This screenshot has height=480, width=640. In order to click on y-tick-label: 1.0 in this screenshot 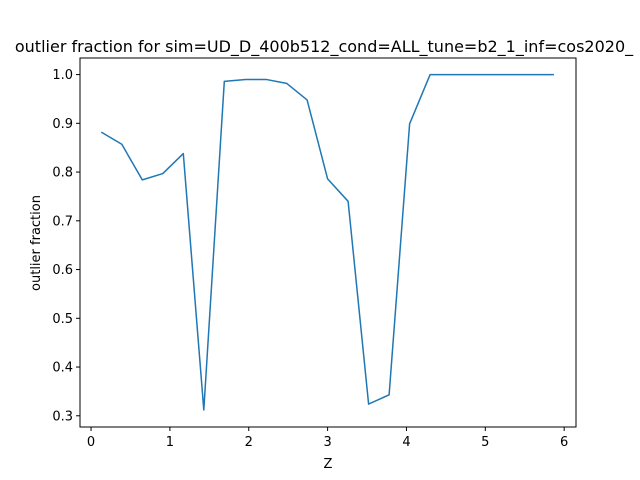, I will do `click(62, 75)`.